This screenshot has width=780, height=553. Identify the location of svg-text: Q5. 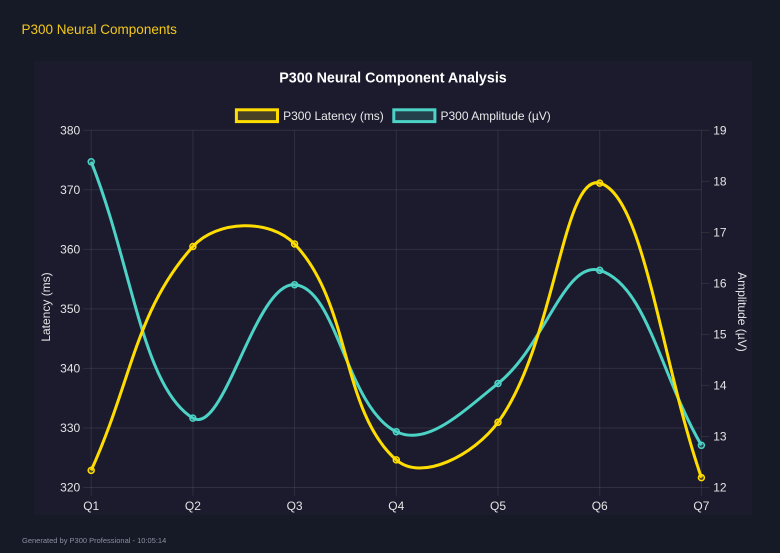
(498, 506).